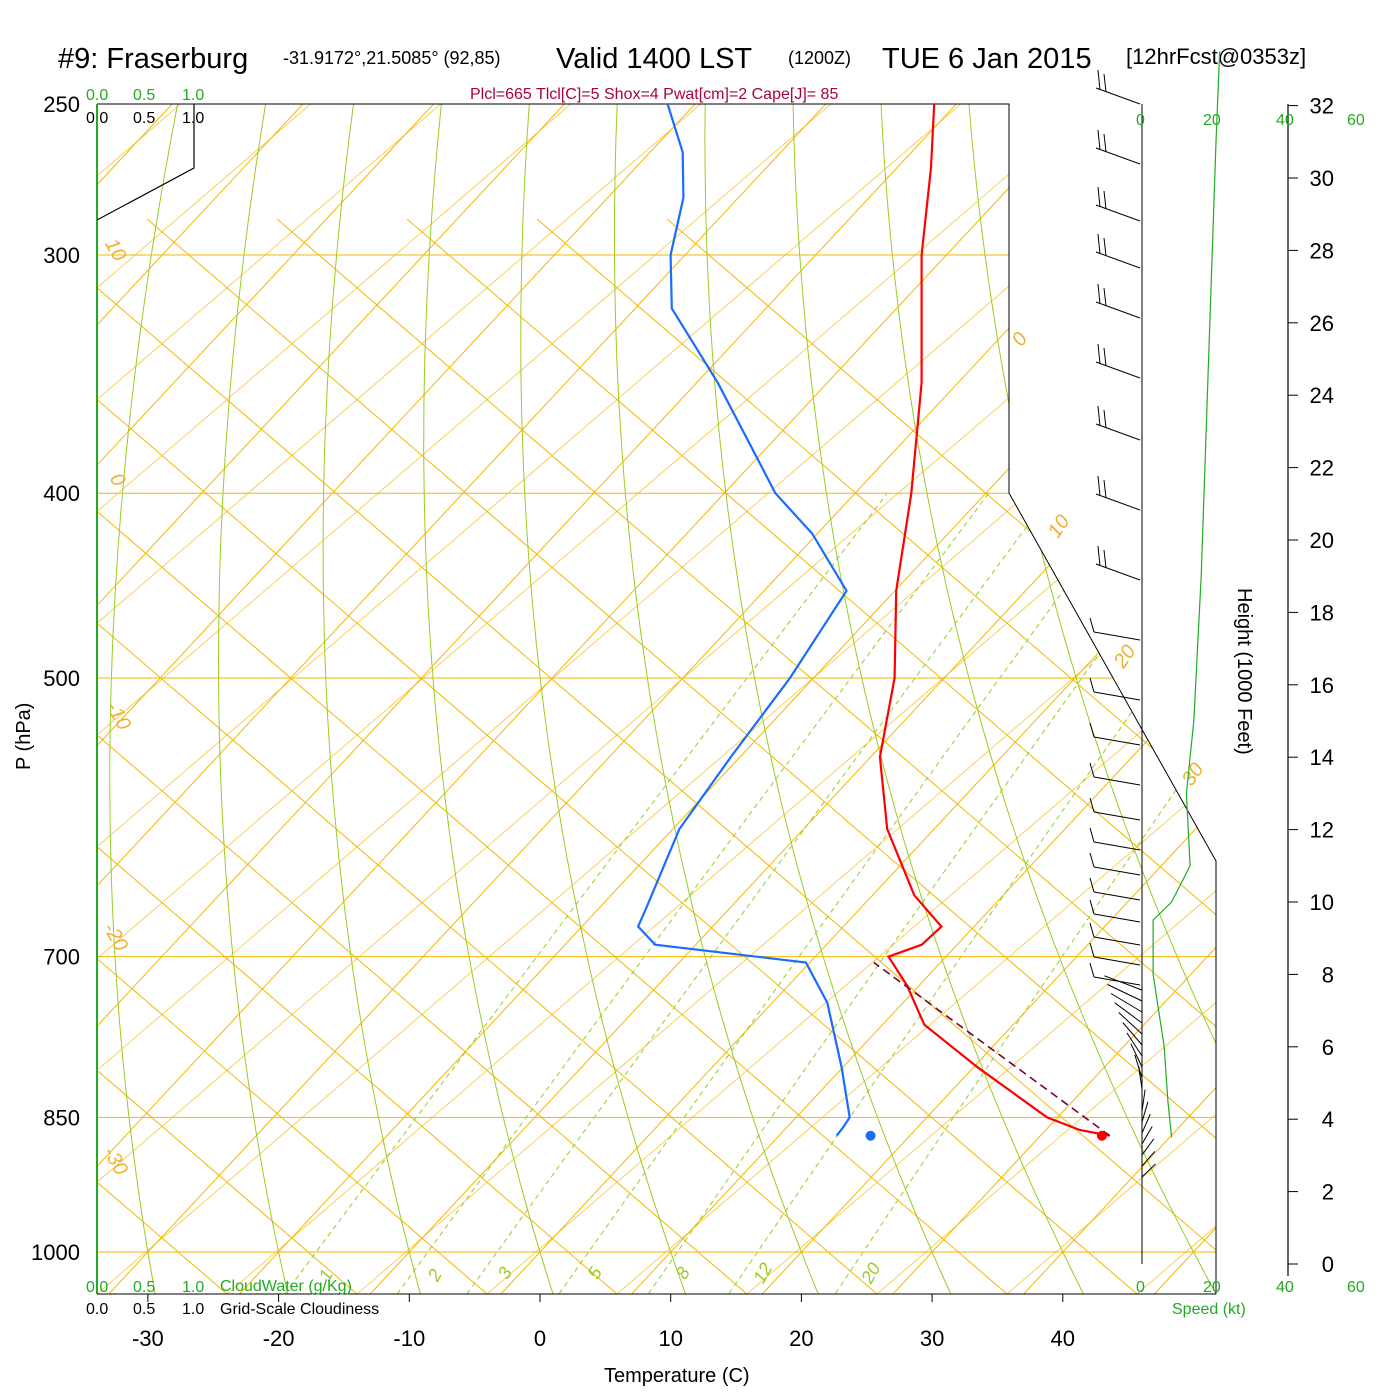 The height and width of the screenshot is (1400, 1400). I want to click on mixing-ratio-label: 20, so click(871, 1273).